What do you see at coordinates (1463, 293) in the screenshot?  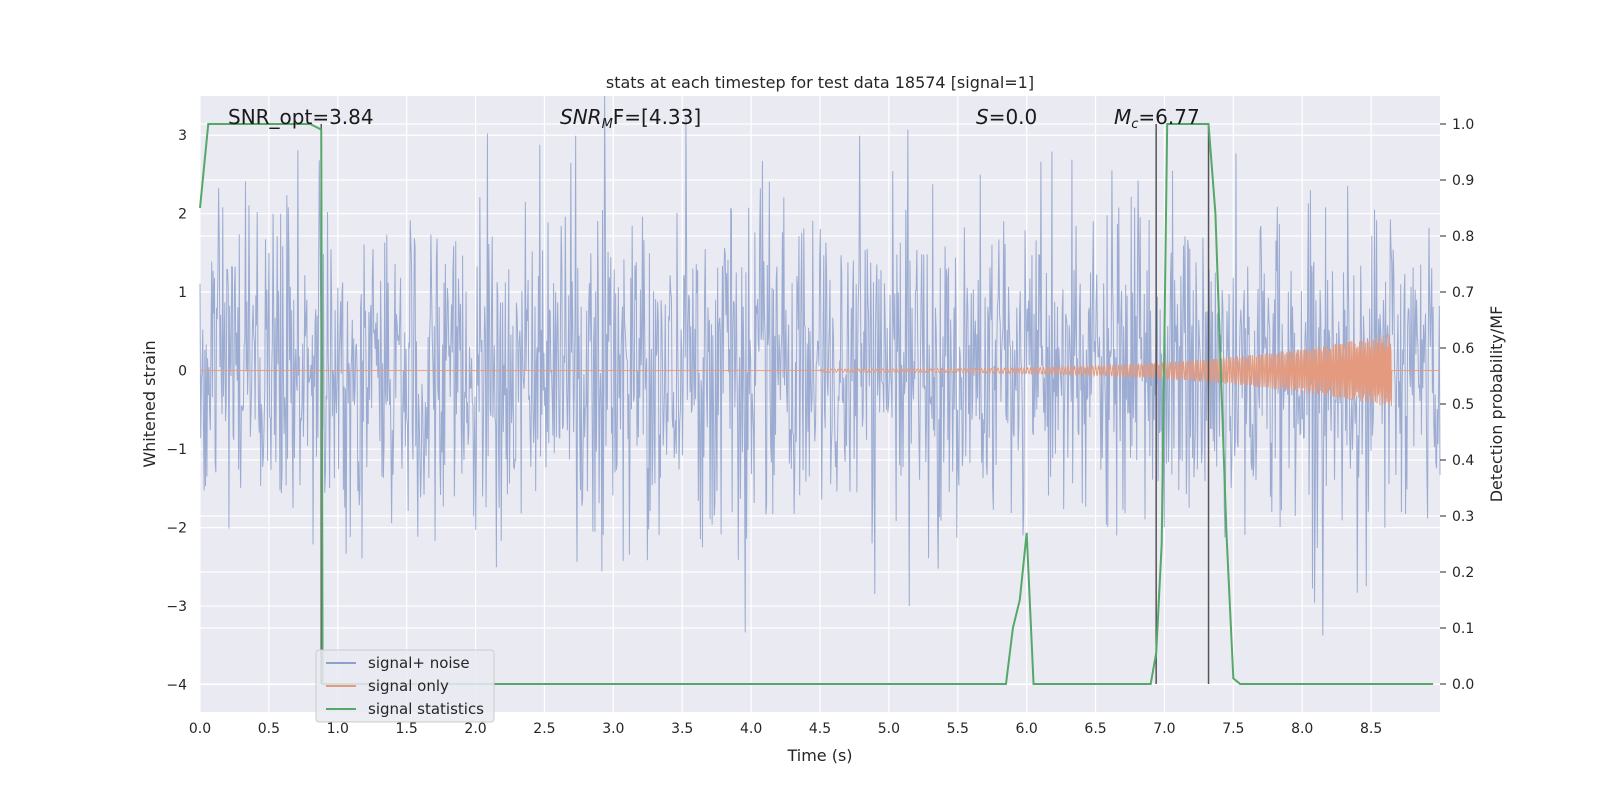 I see `y2-tick-label: 0.7` at bounding box center [1463, 293].